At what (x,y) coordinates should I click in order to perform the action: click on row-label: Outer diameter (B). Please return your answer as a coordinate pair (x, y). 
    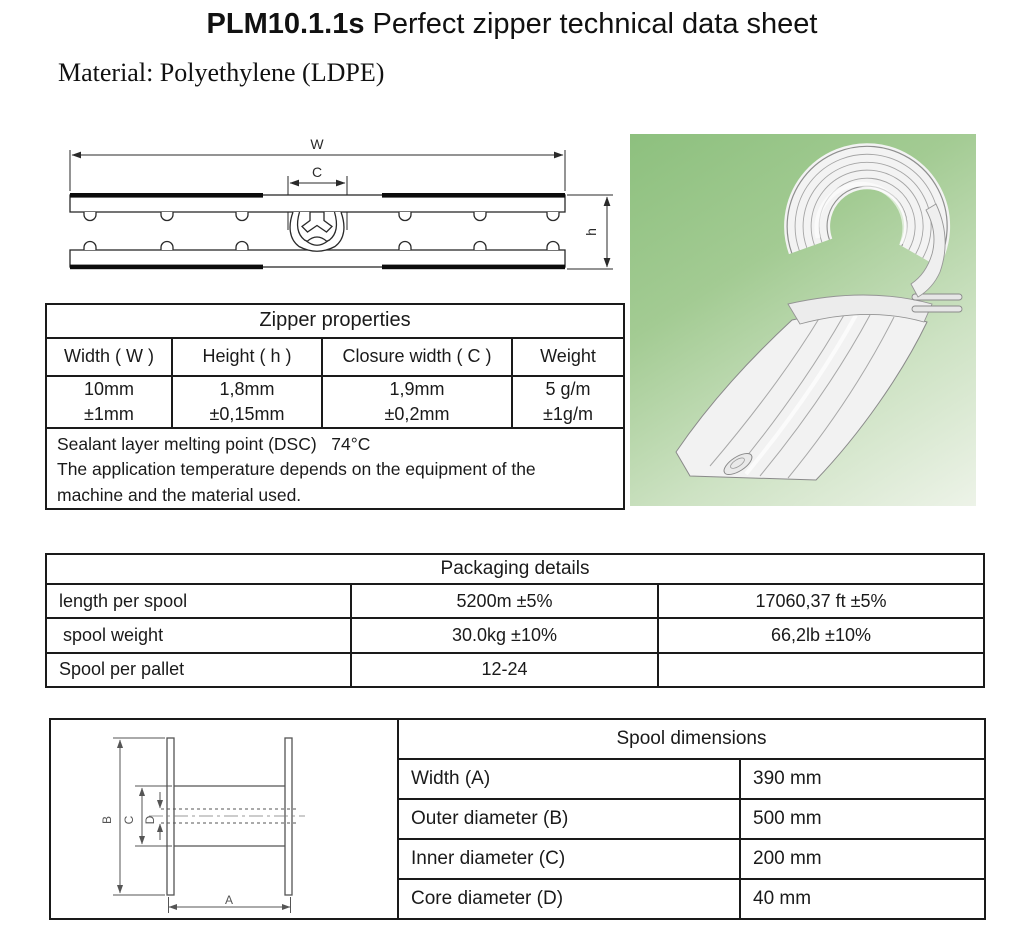
    Looking at the image, I should click on (570, 819).